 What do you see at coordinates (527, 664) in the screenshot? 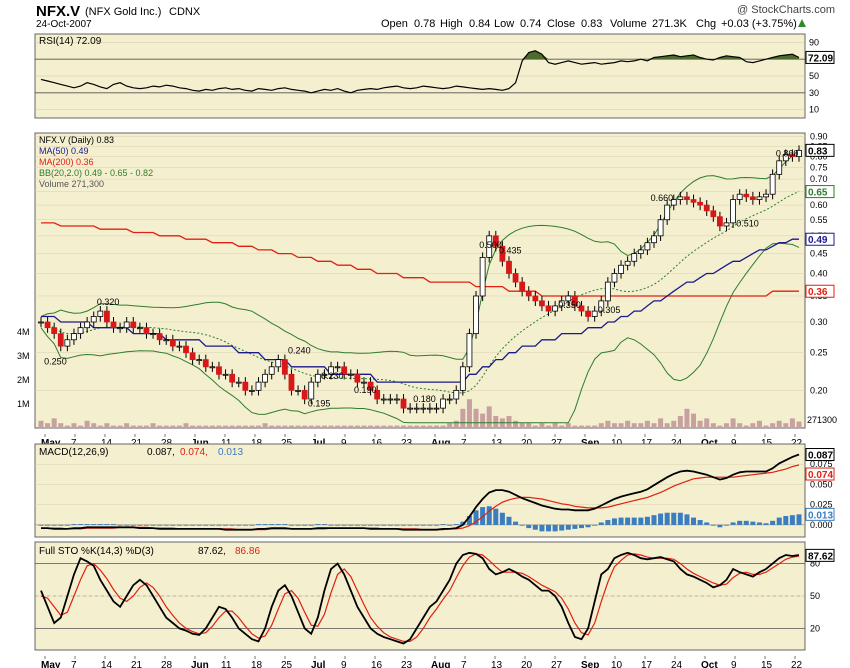
I see `x-tick-label: 20` at bounding box center [527, 664].